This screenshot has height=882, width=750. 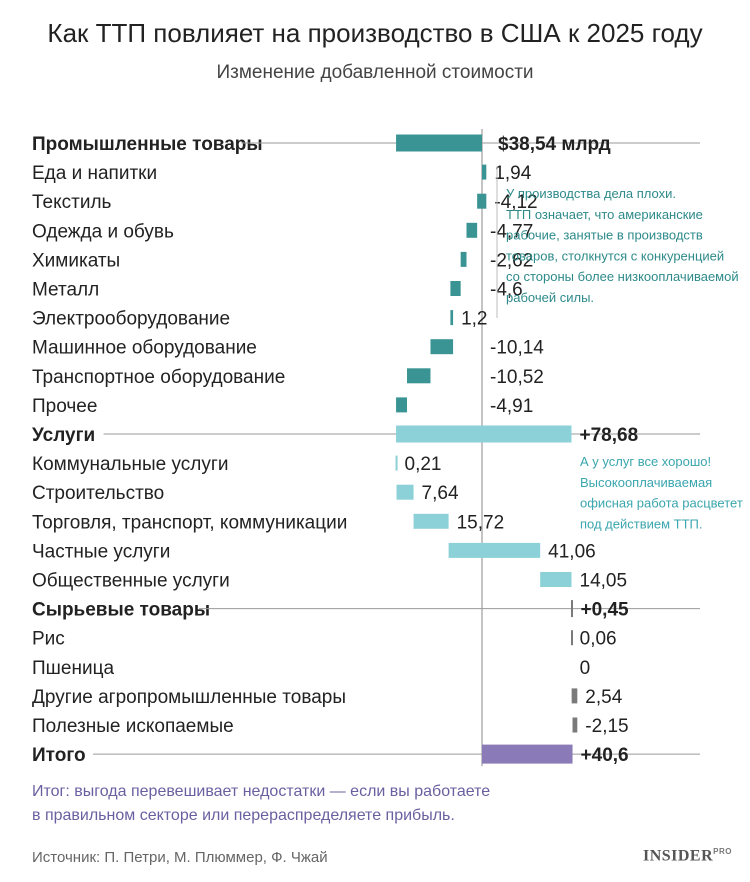 I want to click on annotation-line: А у услуг все хорошо!, so click(x=645, y=461).